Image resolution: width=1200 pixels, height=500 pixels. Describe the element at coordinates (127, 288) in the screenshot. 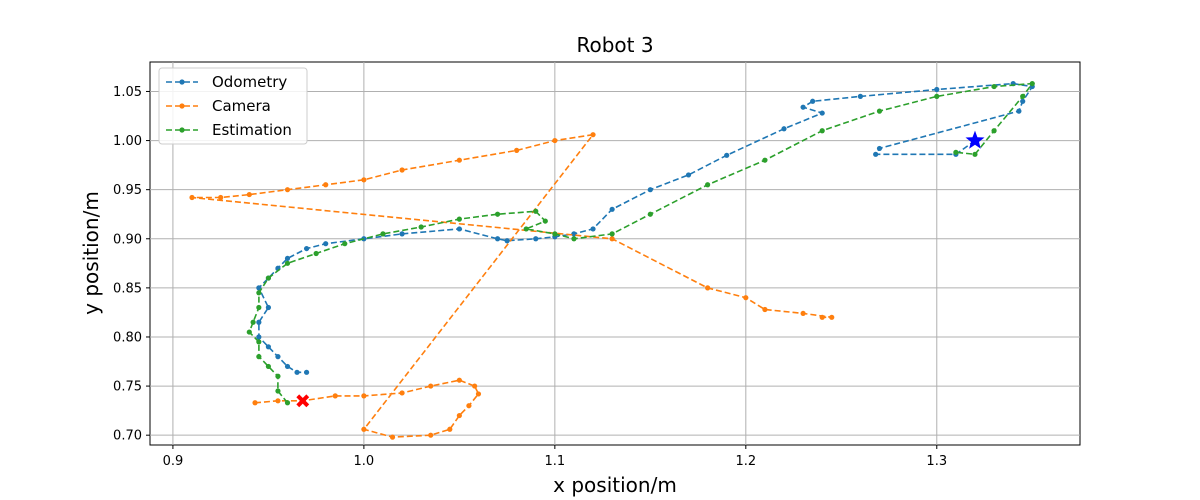

I see `y-tick-label: 0.85` at that location.